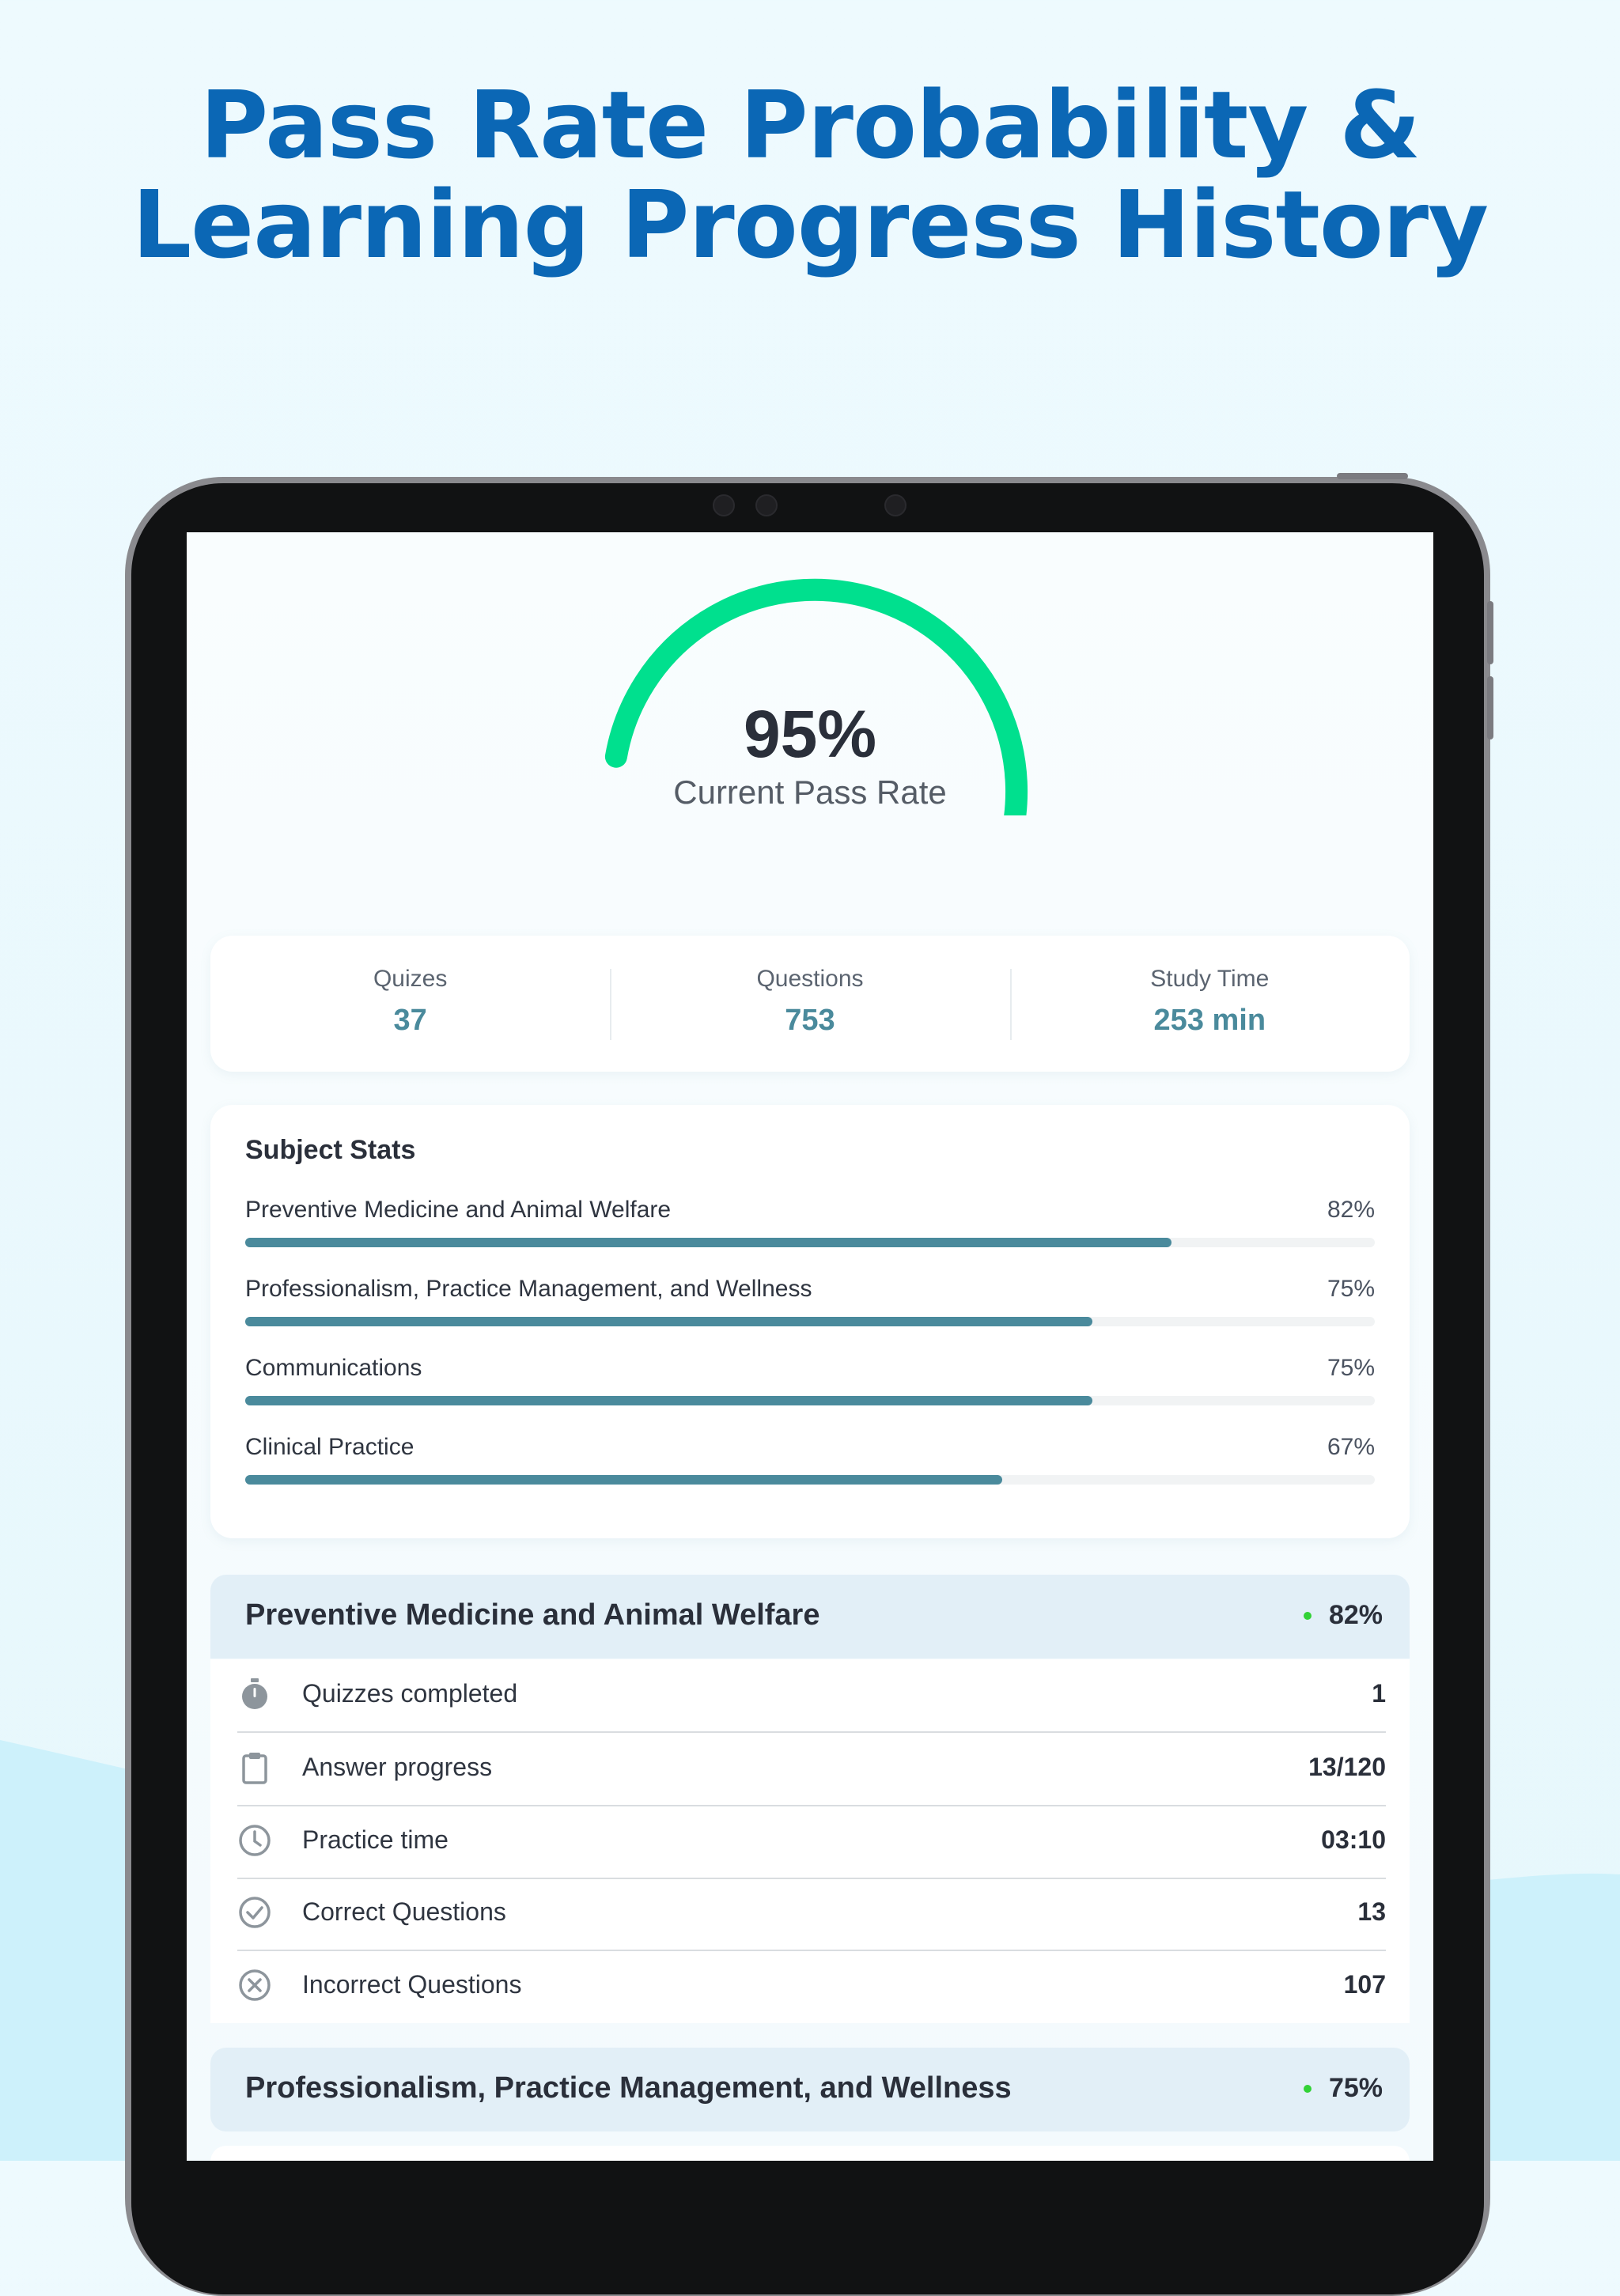 This screenshot has height=2296, width=1620. I want to click on subject-stat-row: Clinical Practice 67%, so click(810, 1461).